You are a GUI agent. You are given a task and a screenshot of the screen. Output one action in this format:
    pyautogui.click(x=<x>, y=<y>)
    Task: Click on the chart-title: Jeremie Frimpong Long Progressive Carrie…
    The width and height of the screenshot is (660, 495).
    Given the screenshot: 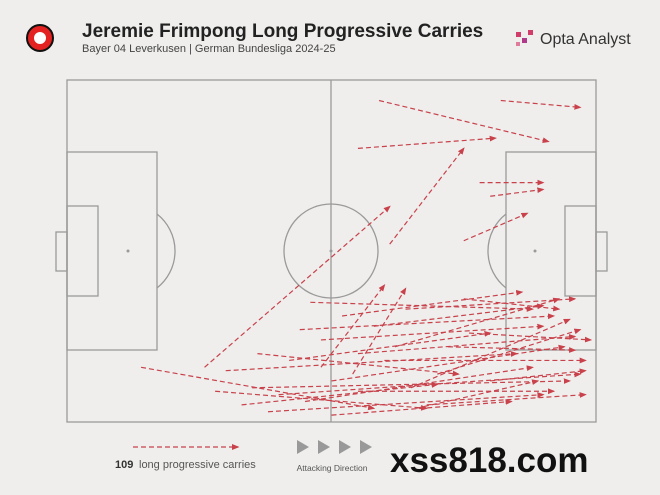 What is the action you would take?
    pyautogui.click(x=282, y=31)
    